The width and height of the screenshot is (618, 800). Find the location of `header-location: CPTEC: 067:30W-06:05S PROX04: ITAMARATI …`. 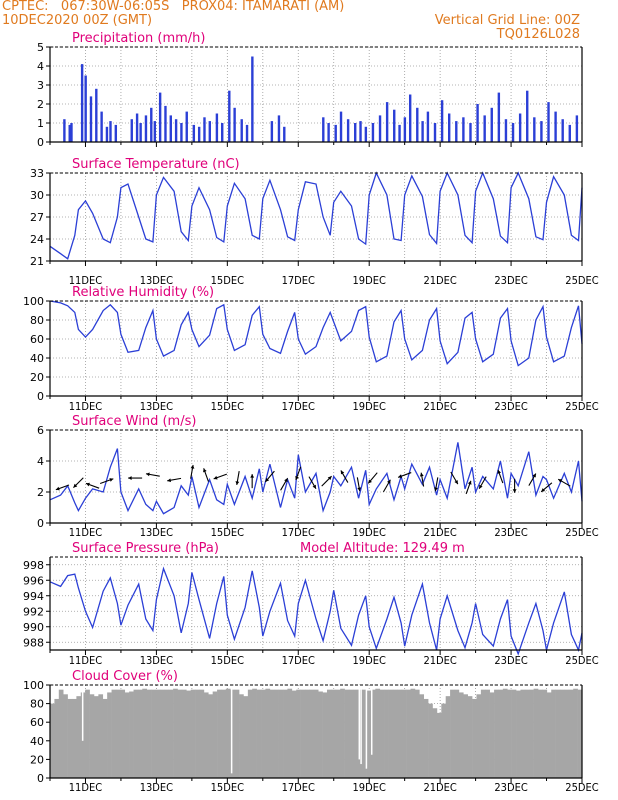

header-location: CPTEC: 067:30W-06:05S PROX04: ITAMARATI … is located at coordinates (173, 7).